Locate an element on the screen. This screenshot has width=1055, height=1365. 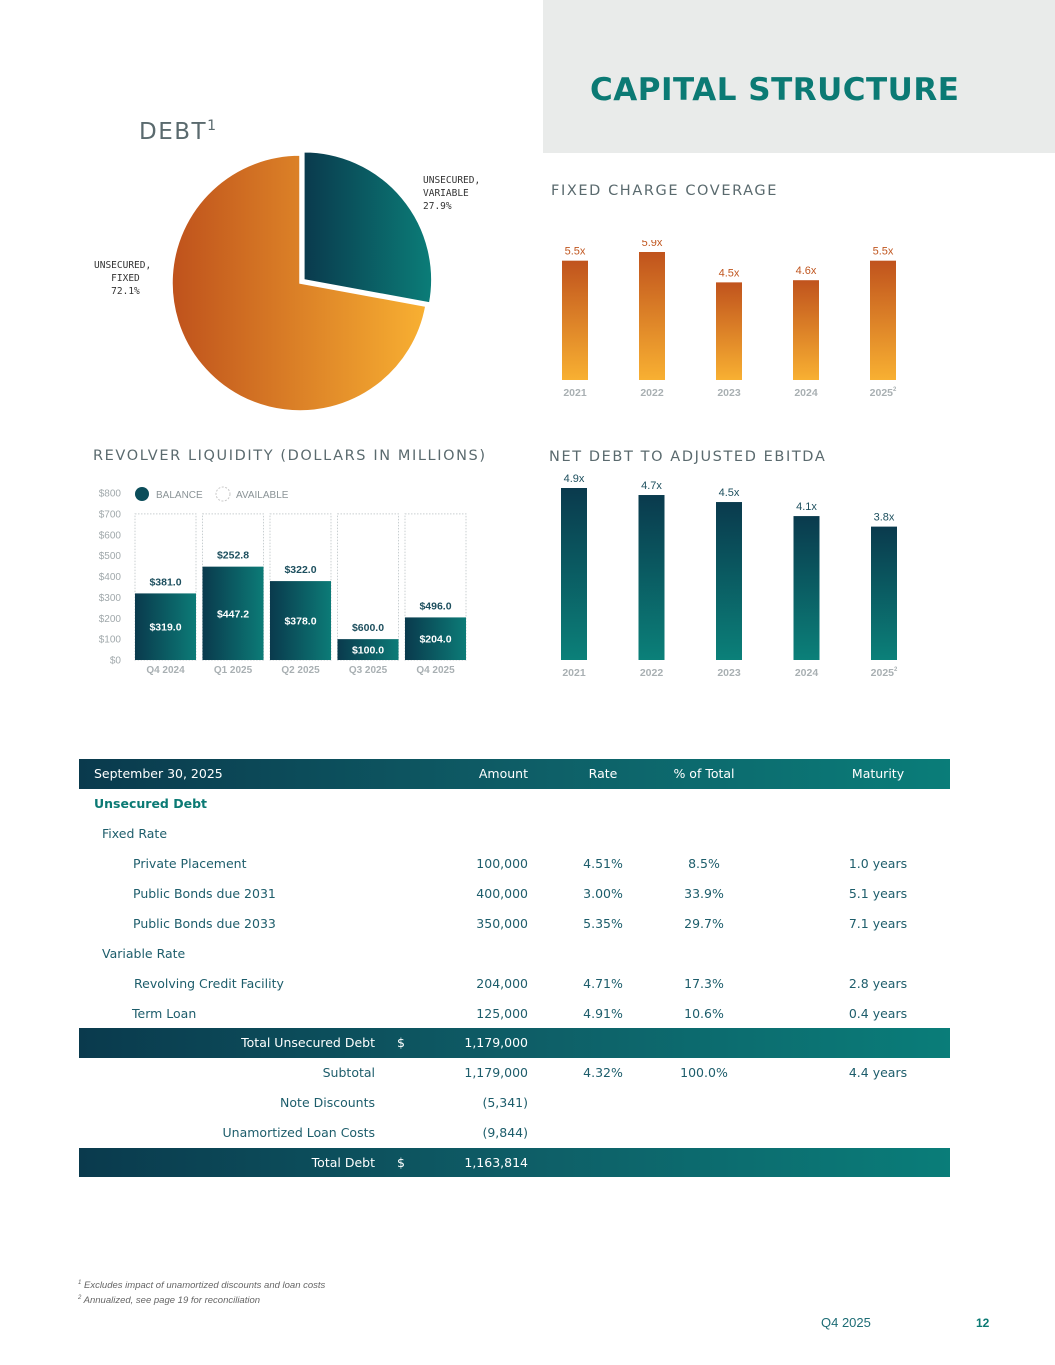
bar-value-label: 4.1x is located at coordinates (806, 507).